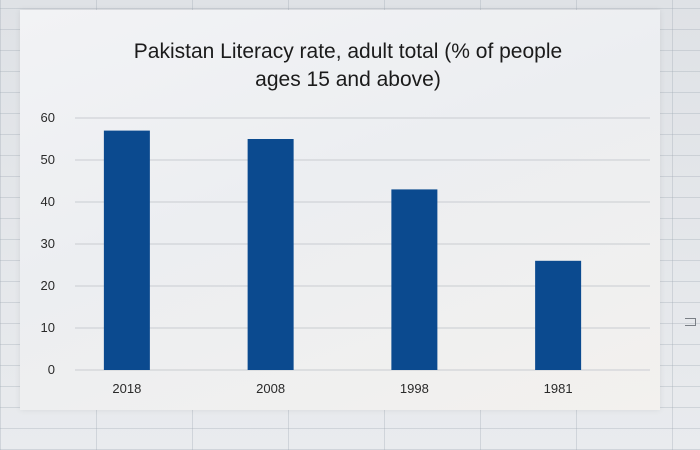 The height and width of the screenshot is (450, 700). What do you see at coordinates (48, 285) in the screenshot?
I see `y-tick-label-20: 20` at bounding box center [48, 285].